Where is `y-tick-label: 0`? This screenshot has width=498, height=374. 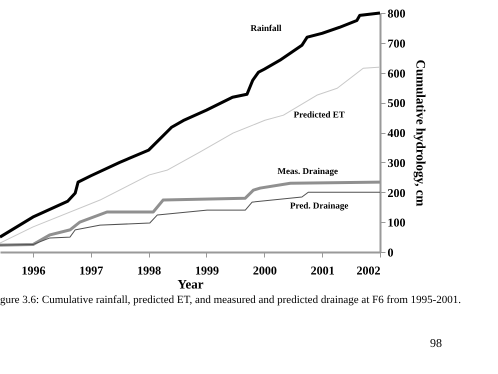 y-tick-label: 0 is located at coordinates (391, 253).